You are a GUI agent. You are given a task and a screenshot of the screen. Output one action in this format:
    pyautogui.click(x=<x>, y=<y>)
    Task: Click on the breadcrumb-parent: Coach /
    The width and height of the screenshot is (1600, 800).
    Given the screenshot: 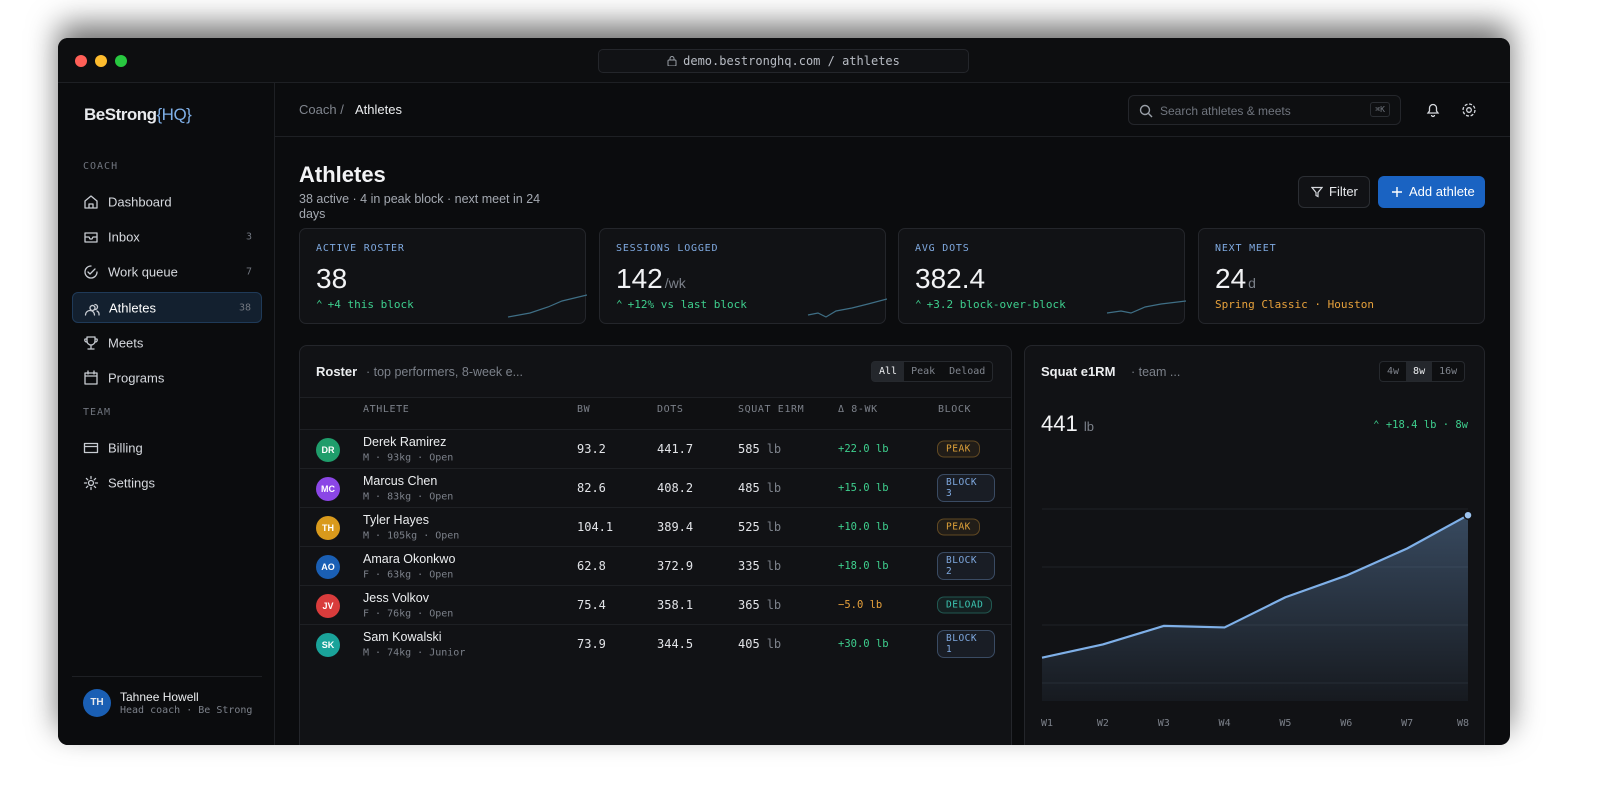 What is the action you would take?
    pyautogui.click(x=321, y=109)
    